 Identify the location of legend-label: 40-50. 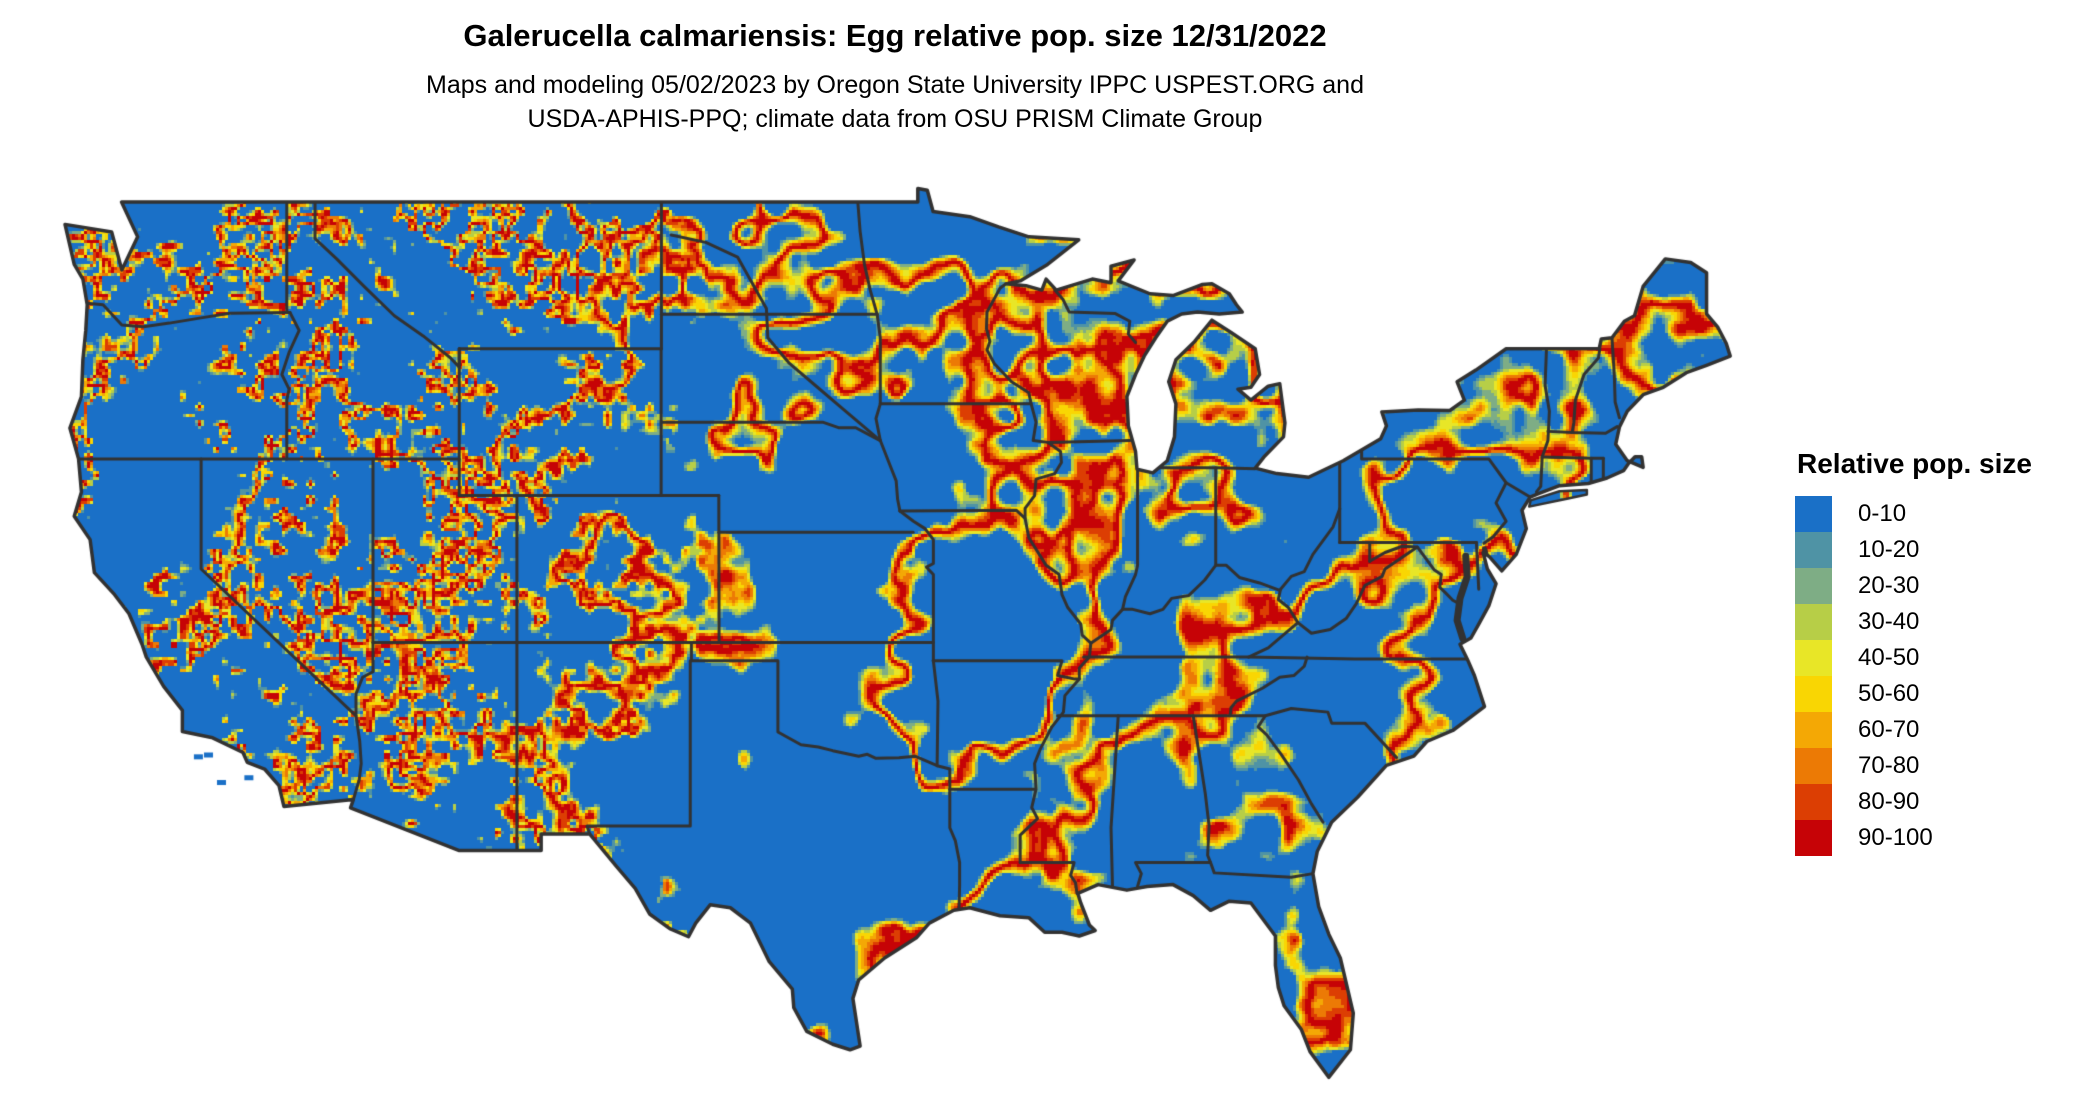
(1889, 657).